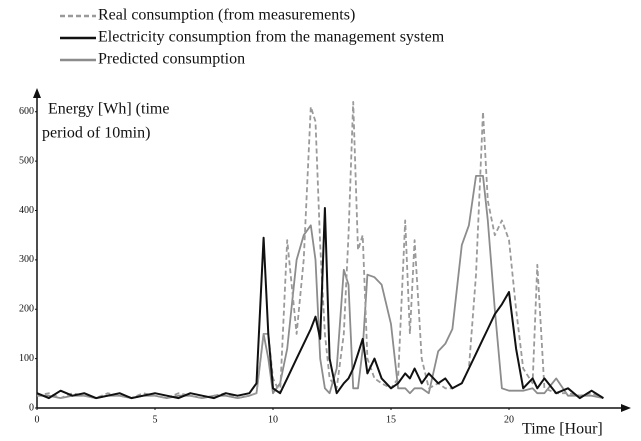 This screenshot has height=441, width=641. What do you see at coordinates (26, 111) in the screenshot?
I see `y-tick-label: 600` at bounding box center [26, 111].